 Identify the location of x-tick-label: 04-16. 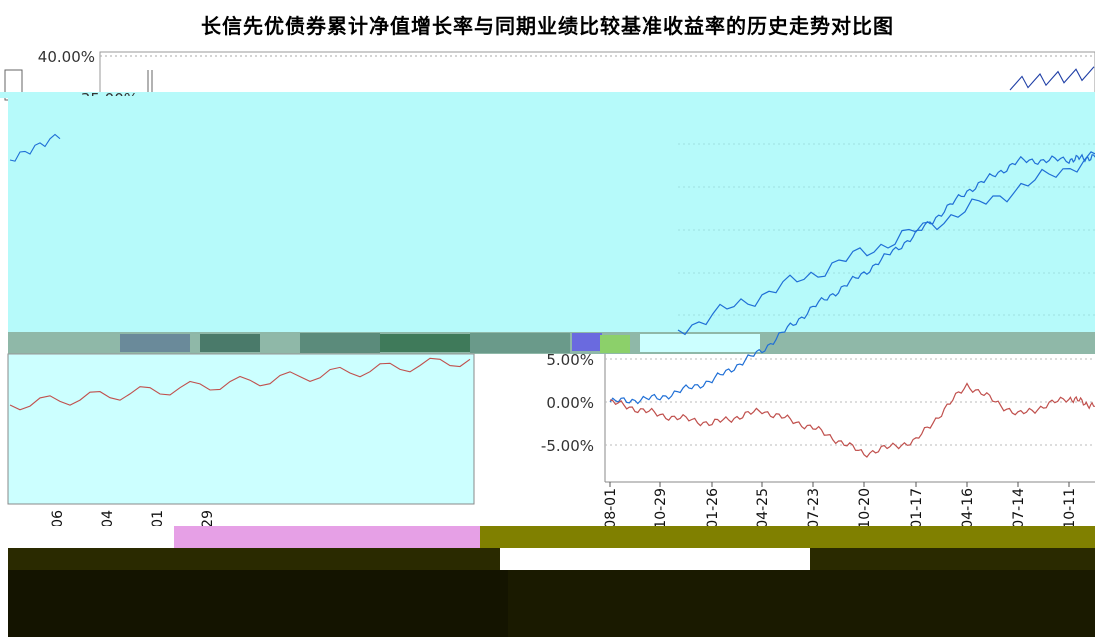
(968, 508).